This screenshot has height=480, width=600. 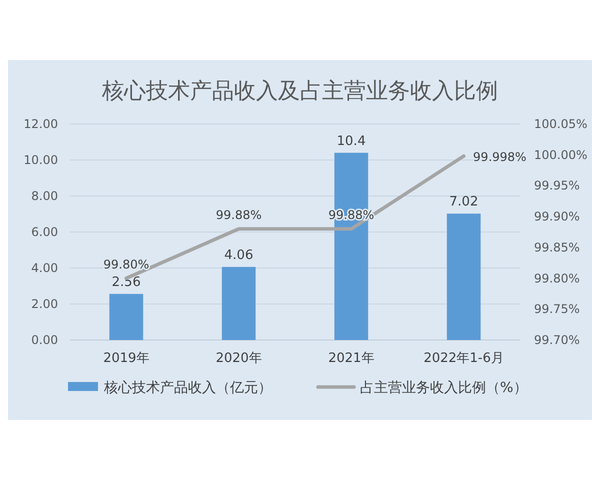 I want to click on x-tick-label: 2021年, so click(x=351, y=358).